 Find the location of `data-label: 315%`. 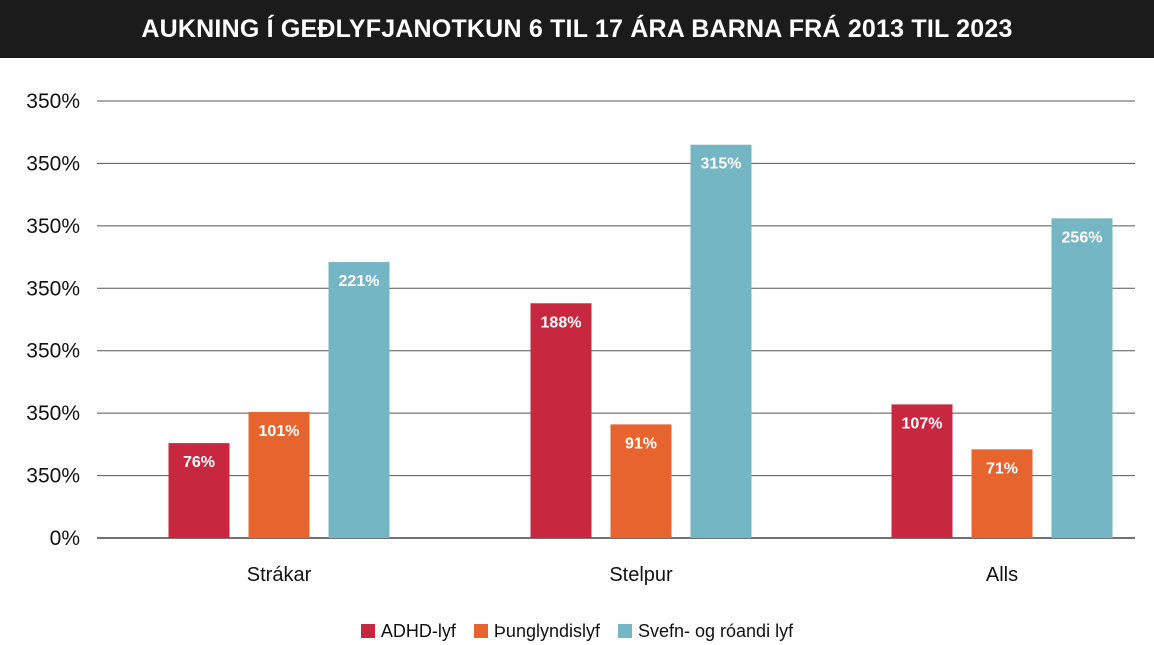

data-label: 315% is located at coordinates (721, 164).